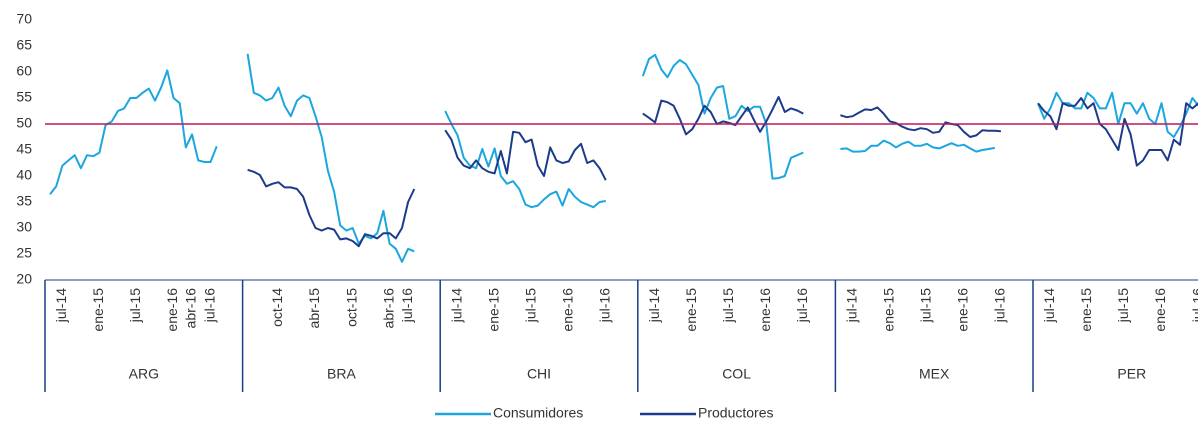 This screenshot has width=1198, height=421. I want to click on group-label: CHI, so click(539, 374).